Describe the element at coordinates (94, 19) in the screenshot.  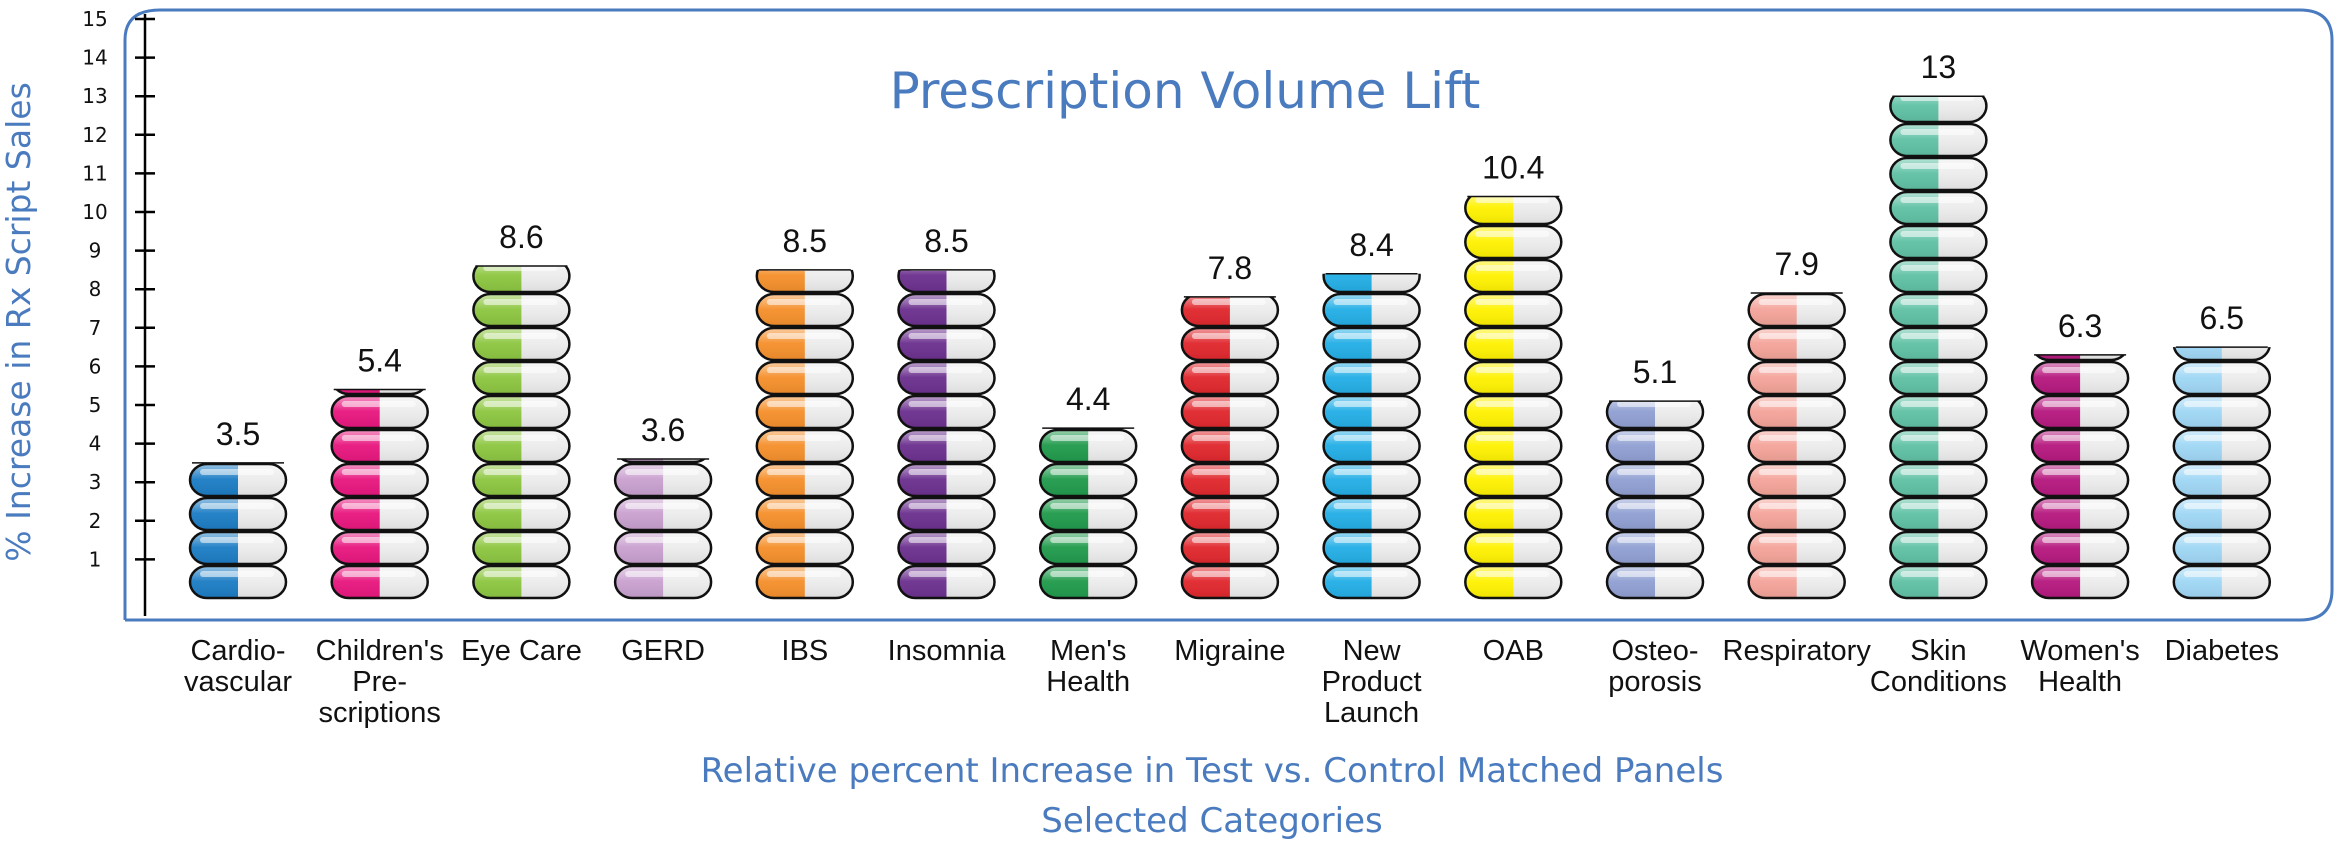
I see `y-tick-label: 15` at that location.